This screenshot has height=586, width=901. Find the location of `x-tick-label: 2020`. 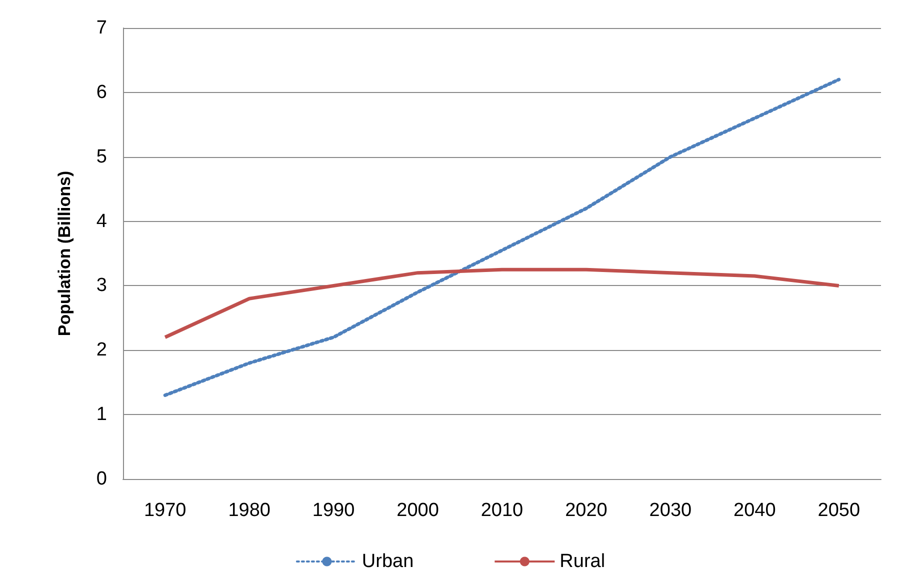

x-tick-label: 2020 is located at coordinates (586, 510).